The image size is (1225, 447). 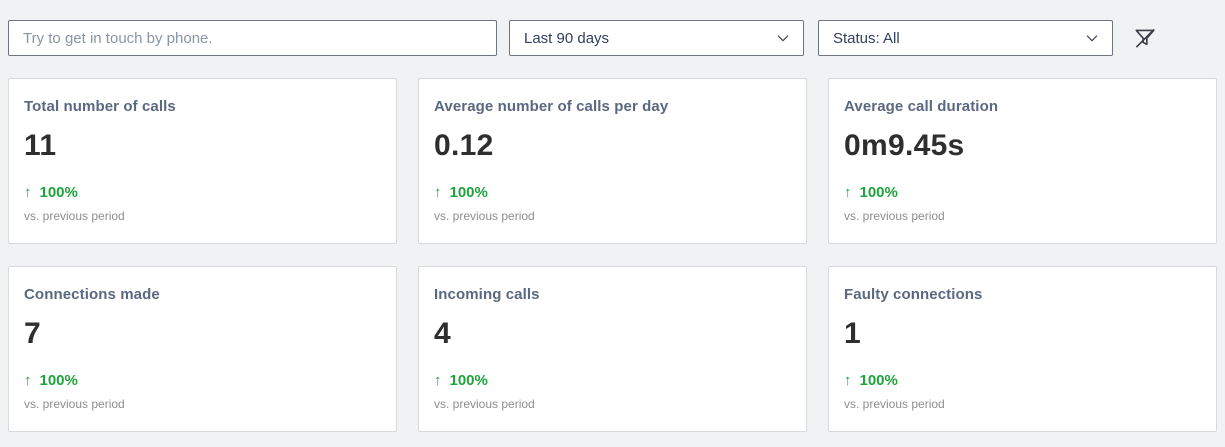 I want to click on period-dropdown-value: Last 90 days, so click(x=567, y=38).